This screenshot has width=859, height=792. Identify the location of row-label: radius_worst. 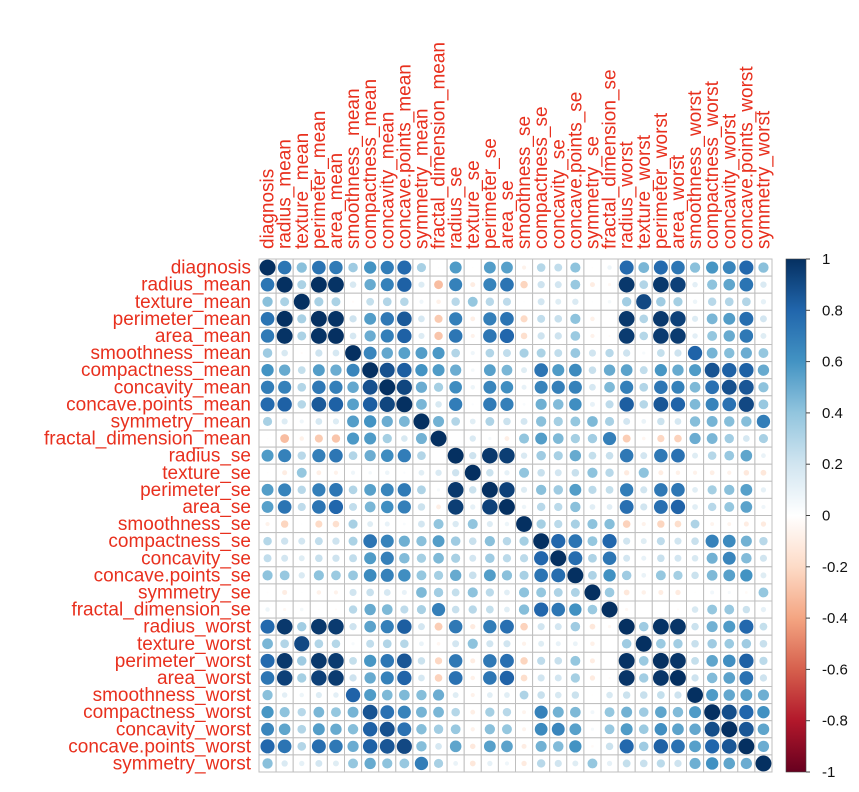
(197, 627).